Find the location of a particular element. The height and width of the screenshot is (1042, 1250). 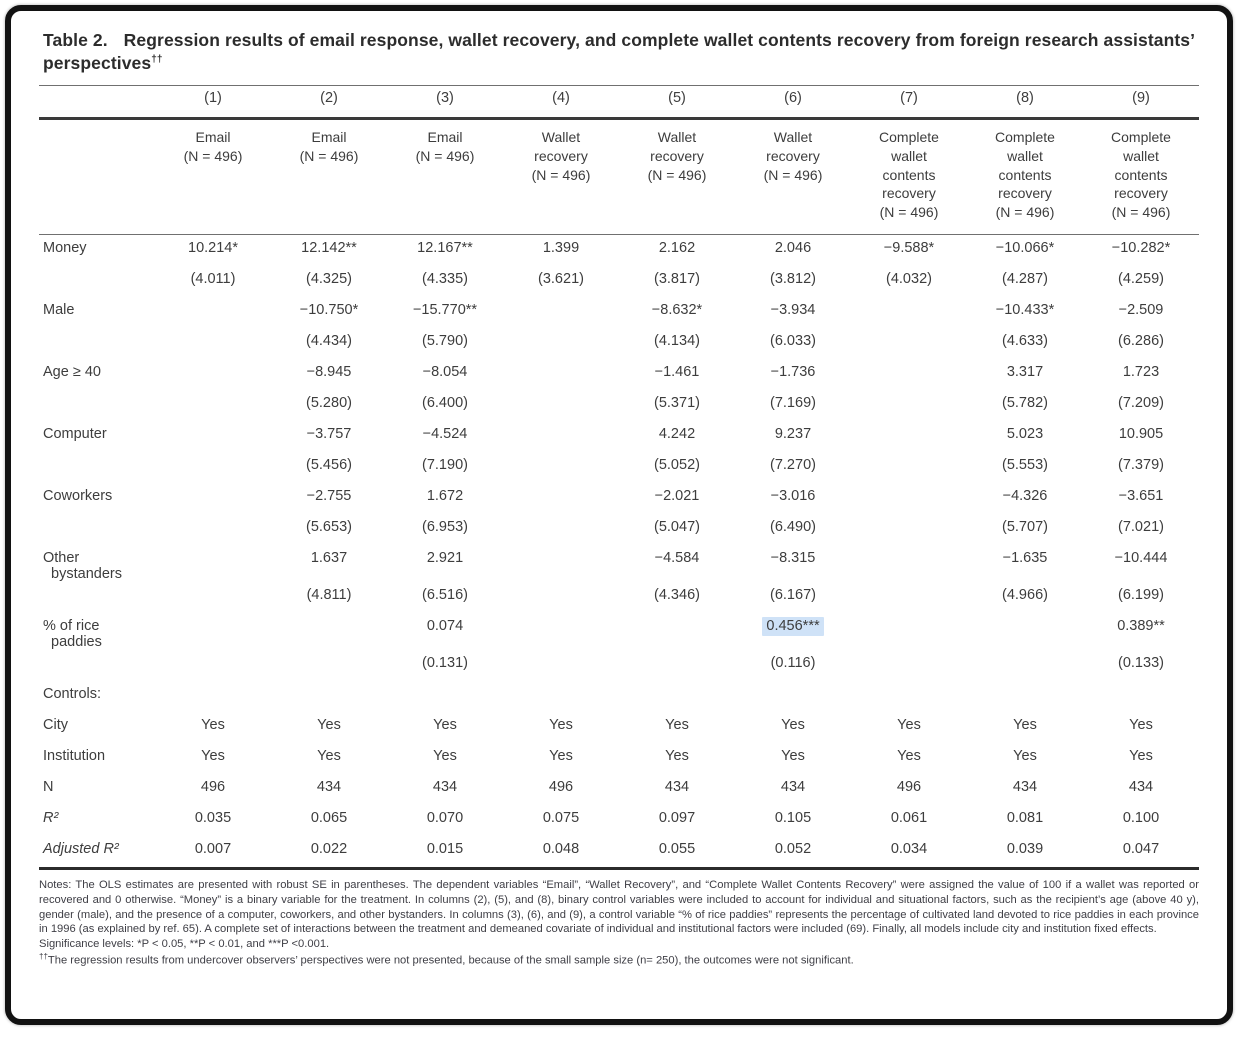

value-cell: 0.070 is located at coordinates (445, 817).